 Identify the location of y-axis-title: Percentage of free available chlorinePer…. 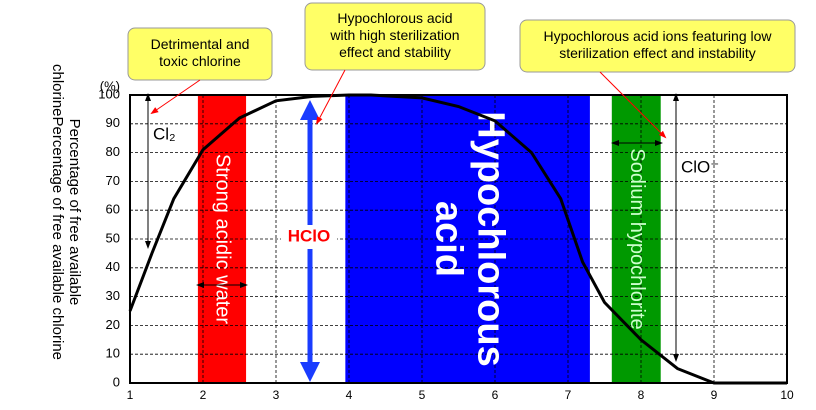
(66, 211).